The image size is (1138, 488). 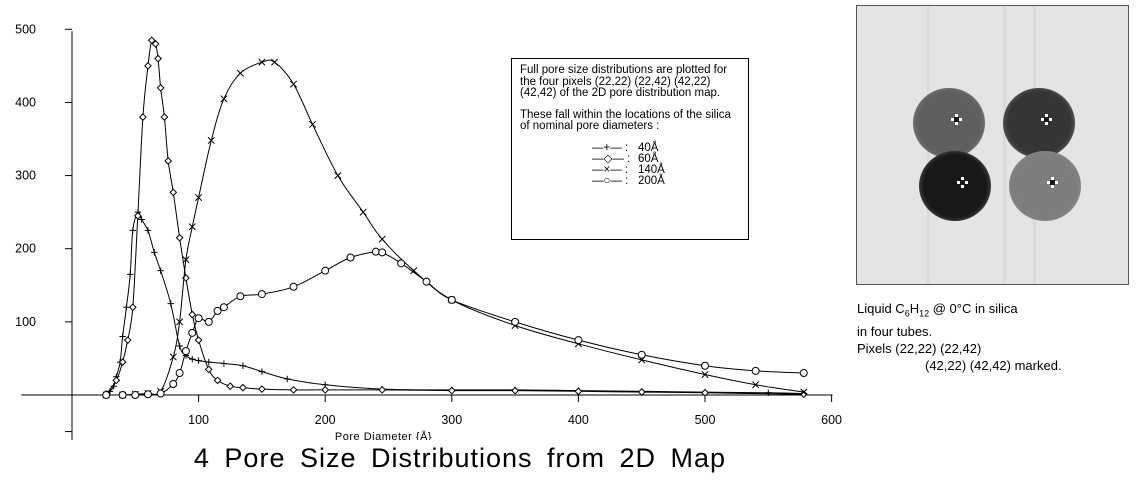 I want to click on legend-entries: —+— : 40Å —◇— : 60Å —×— : 140Å —○— : 200Å, so click(x=666, y=164).